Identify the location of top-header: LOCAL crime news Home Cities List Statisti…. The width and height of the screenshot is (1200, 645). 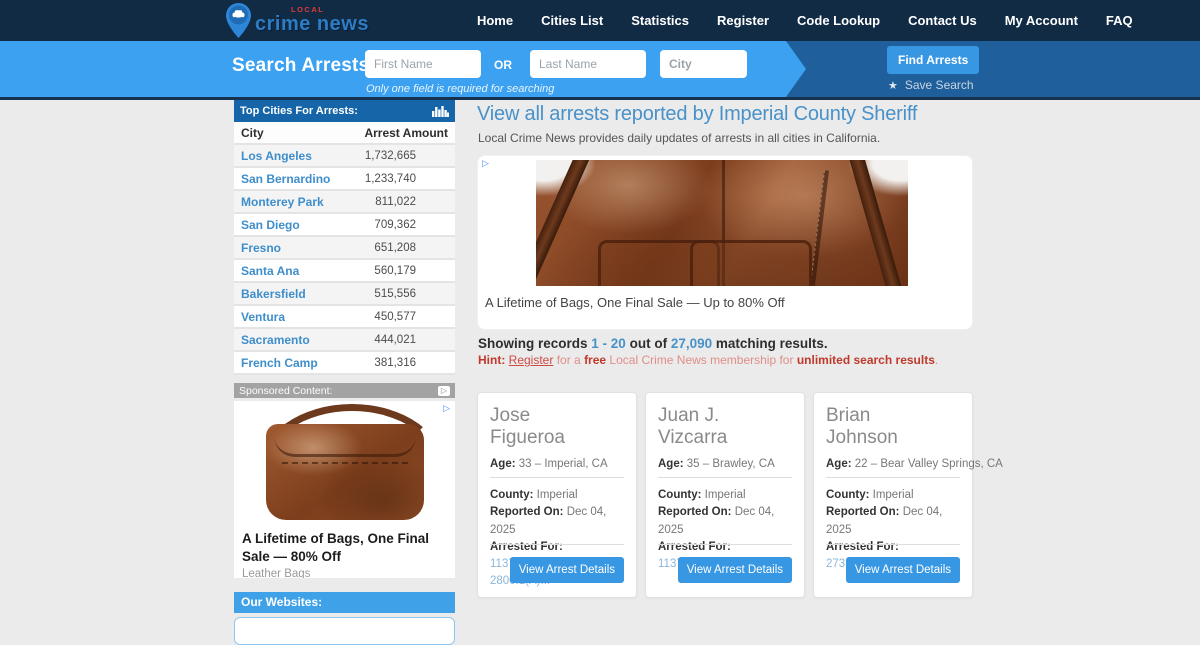
(600, 20).